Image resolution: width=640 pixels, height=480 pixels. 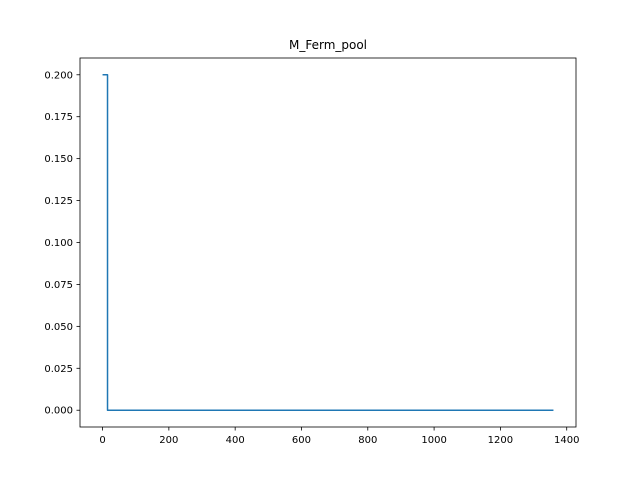 I want to click on x-tick-label: 600, so click(x=301, y=440).